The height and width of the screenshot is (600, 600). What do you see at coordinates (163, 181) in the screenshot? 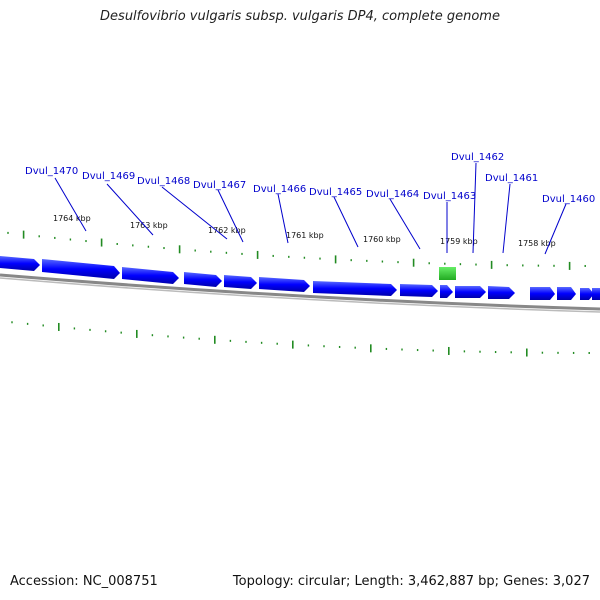
I see `gene-label-dvul-1468: Dvul_1468` at bounding box center [163, 181].